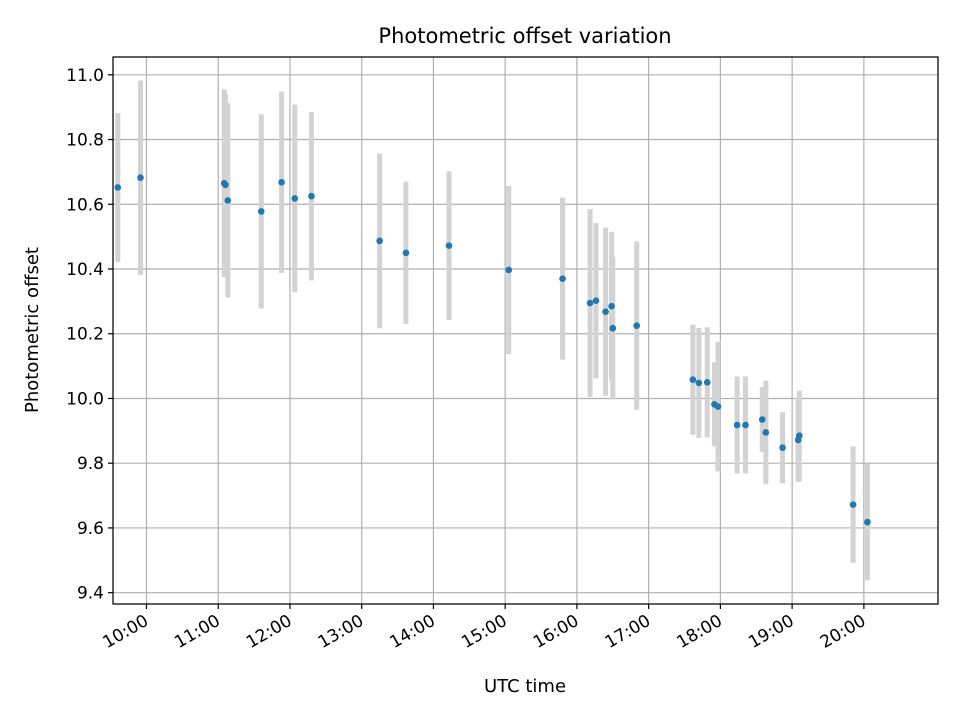  Describe the element at coordinates (90, 464) in the screenshot. I see `y-tick-label: 9.8` at that location.